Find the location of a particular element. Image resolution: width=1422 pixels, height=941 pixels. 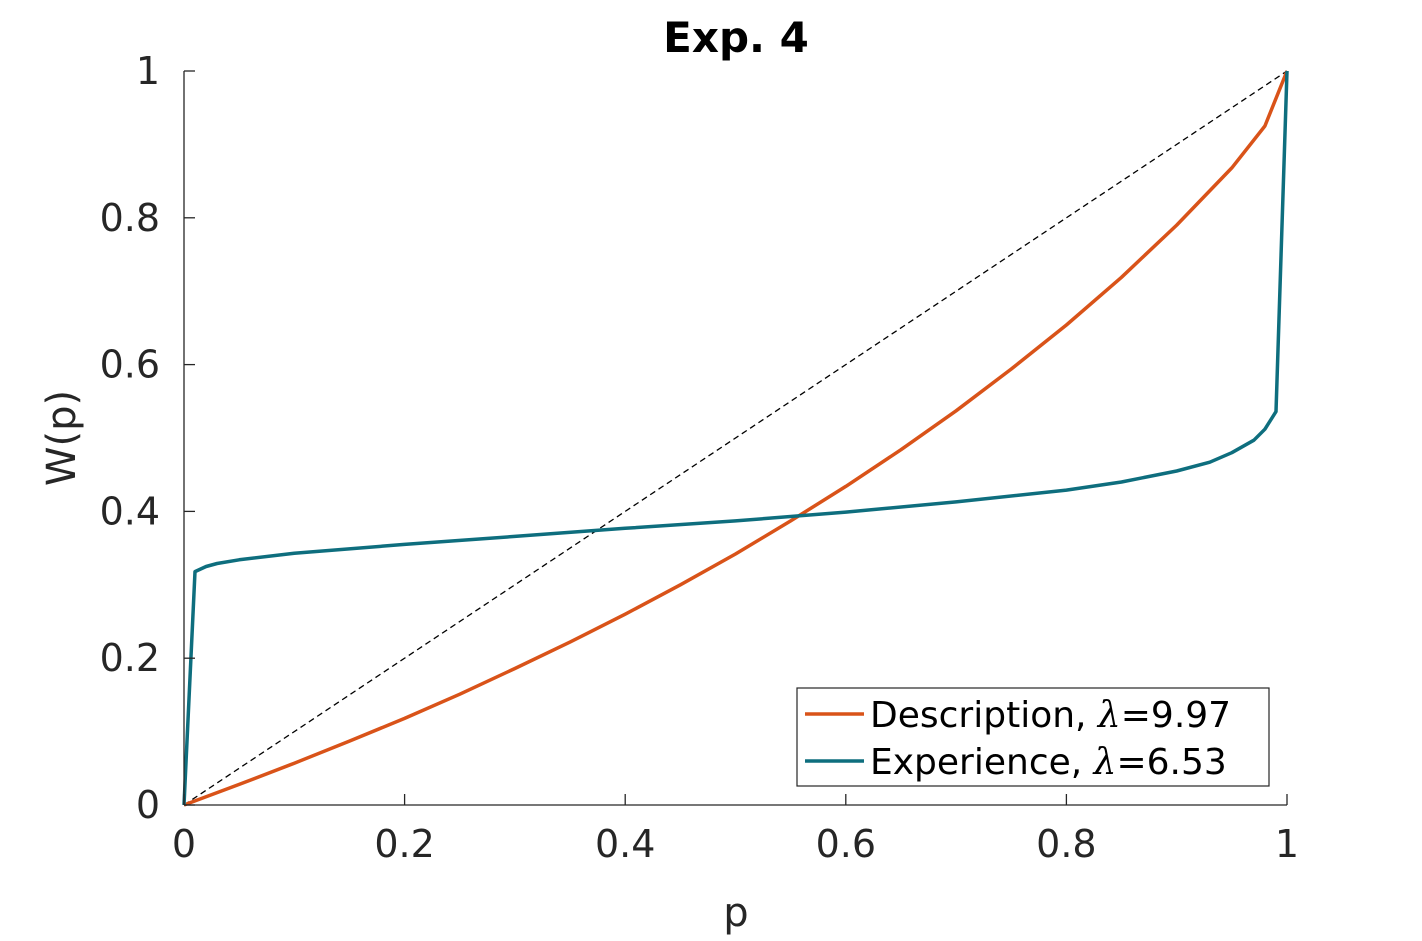

legend-label-experience-prefix: Experience, is located at coordinates (982, 762).